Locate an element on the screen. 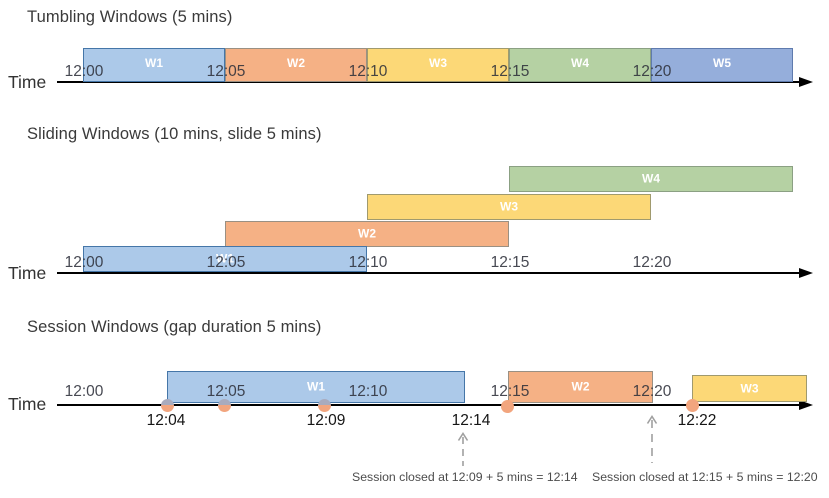 The width and height of the screenshot is (829, 498). session-tick: 12:15 is located at coordinates (510, 391).